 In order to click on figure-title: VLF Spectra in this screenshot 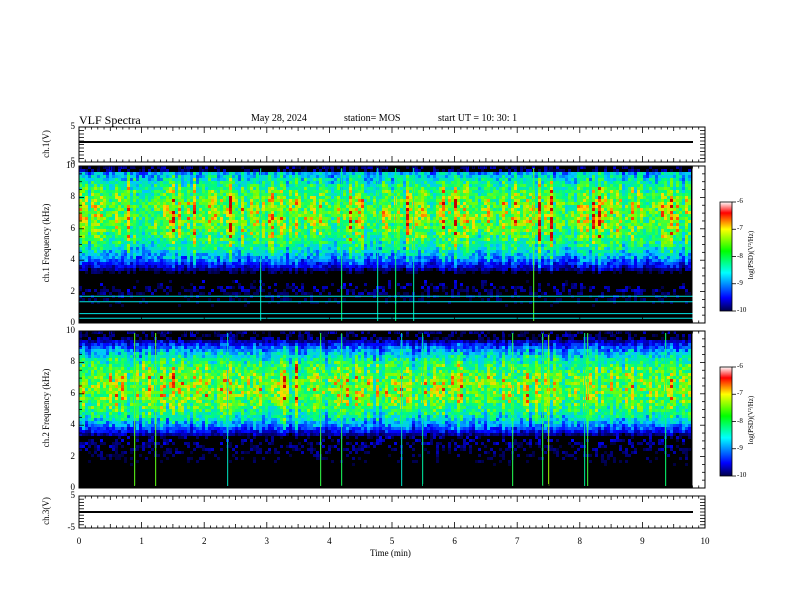, I will do `click(110, 120)`.